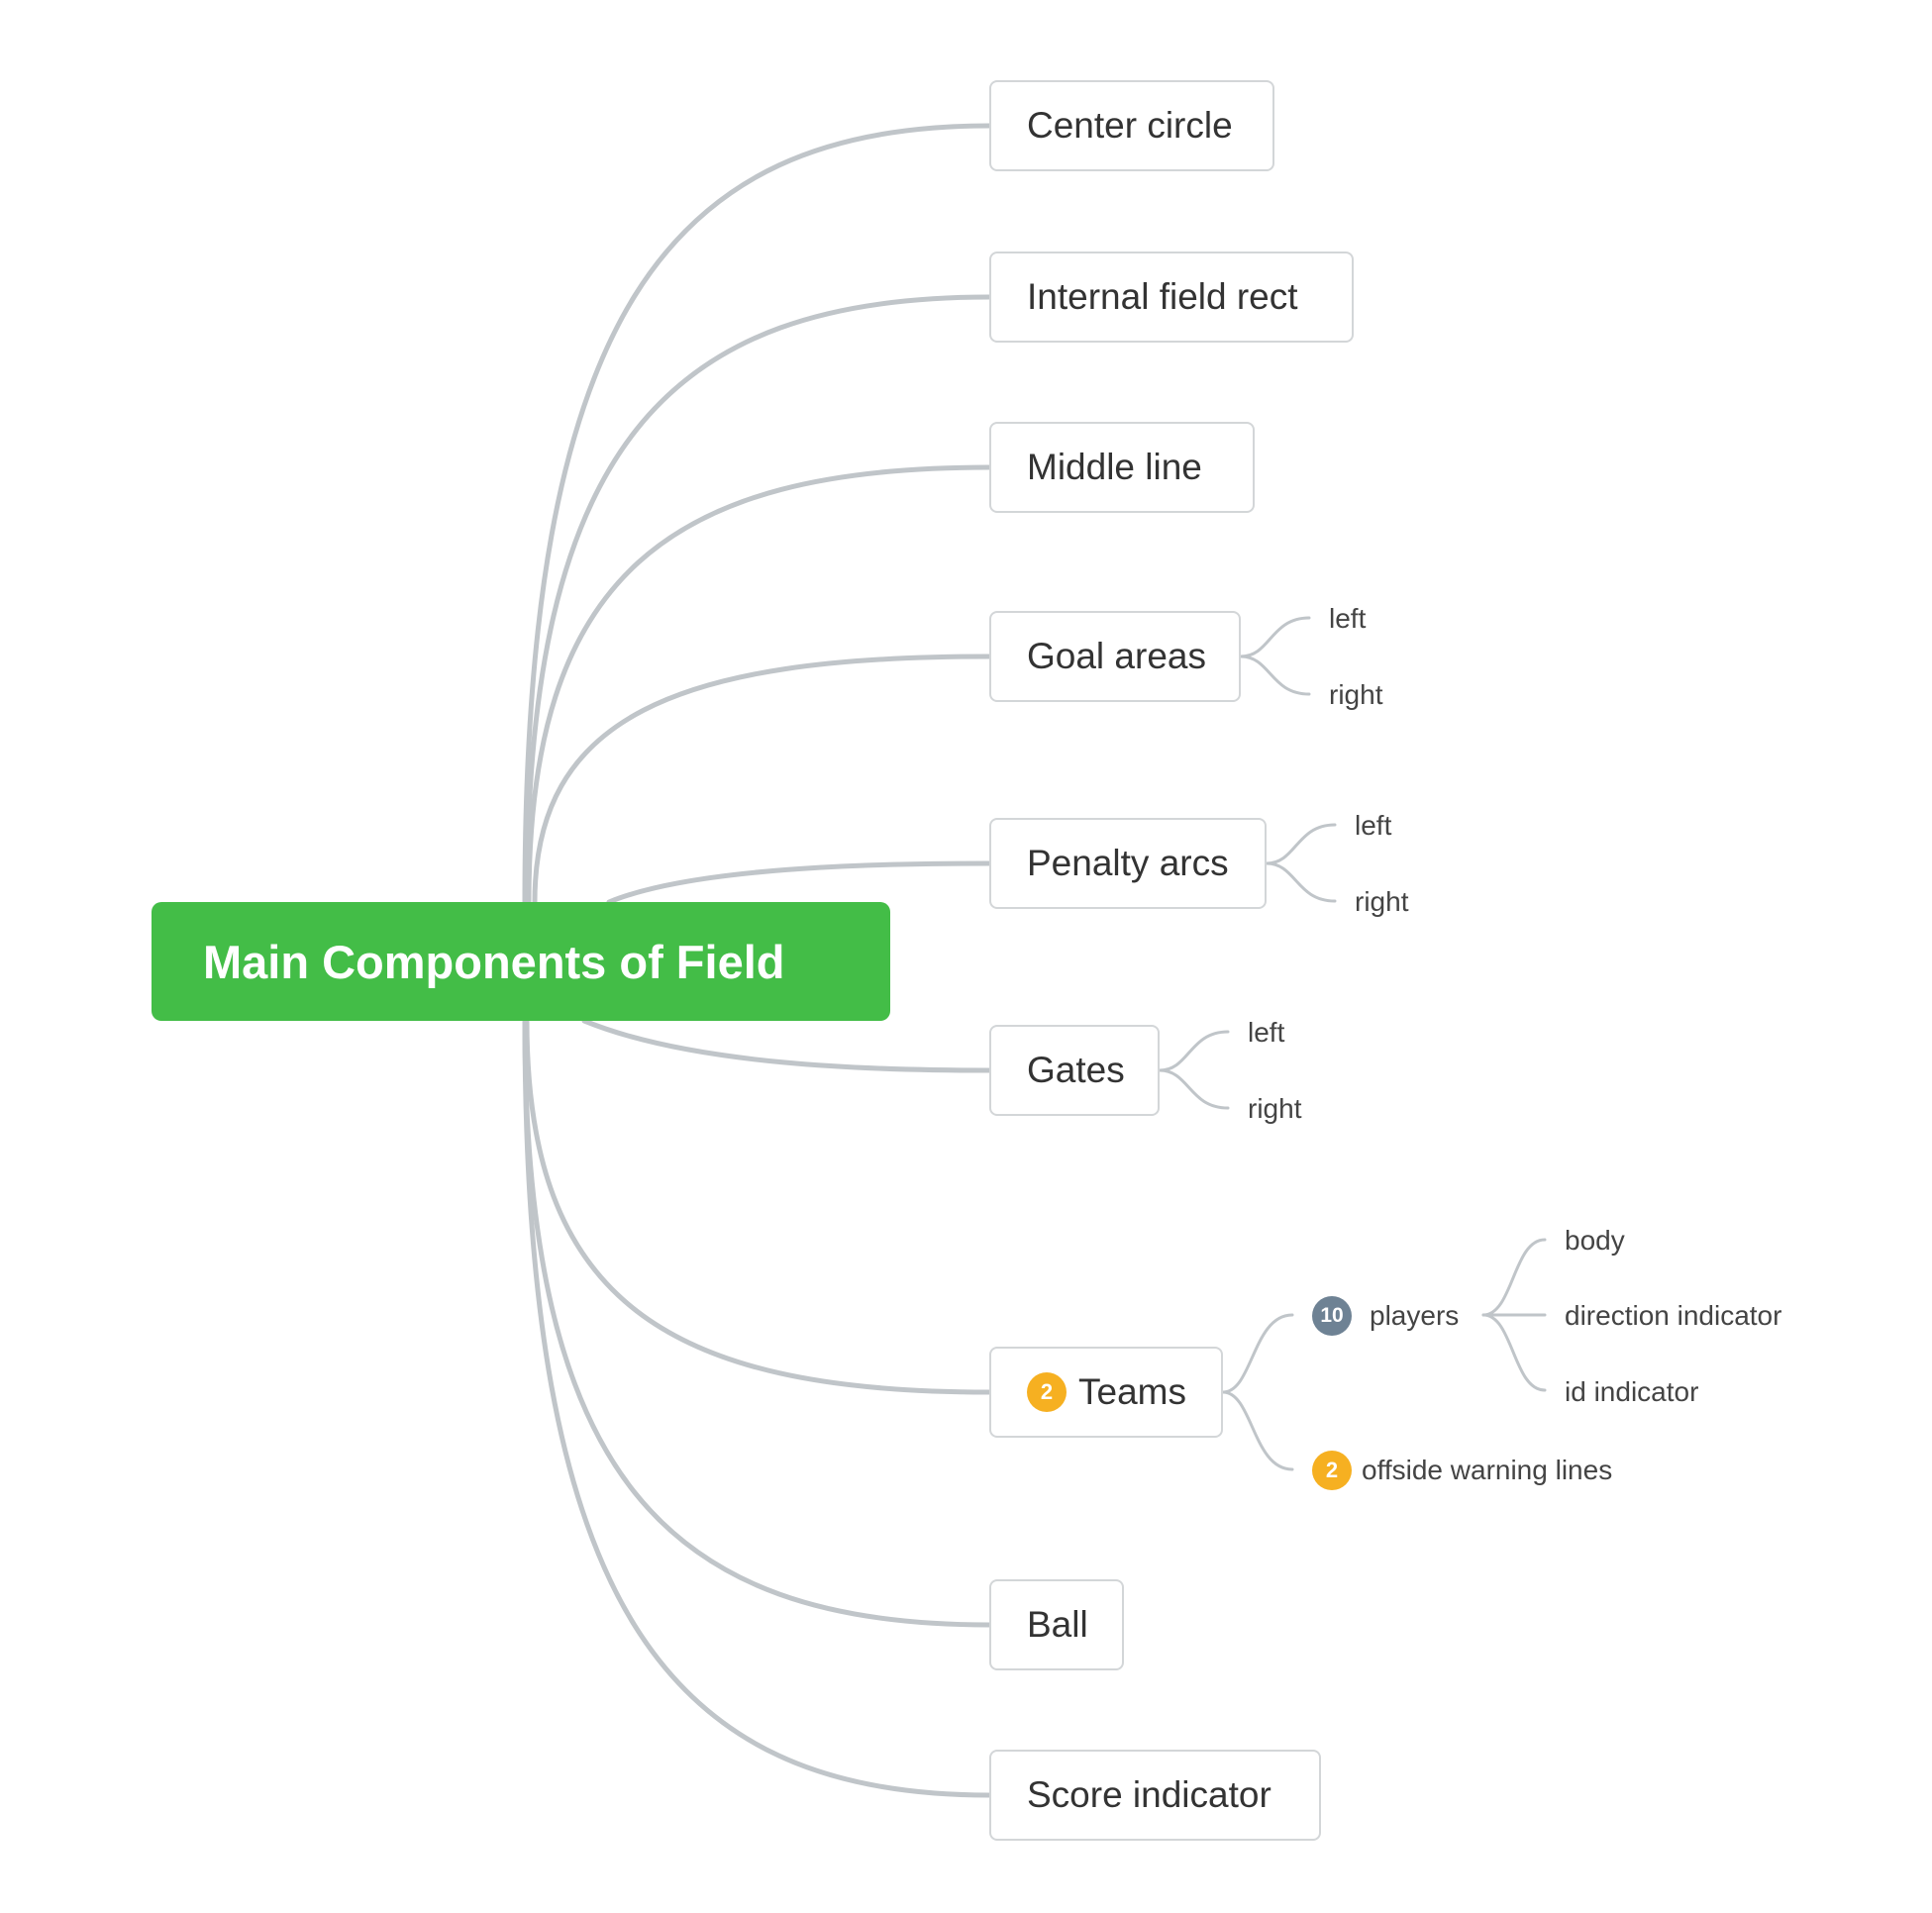 This screenshot has height=1913, width=1932. I want to click on subtopic-goal-areas-right: right, so click(1356, 694).